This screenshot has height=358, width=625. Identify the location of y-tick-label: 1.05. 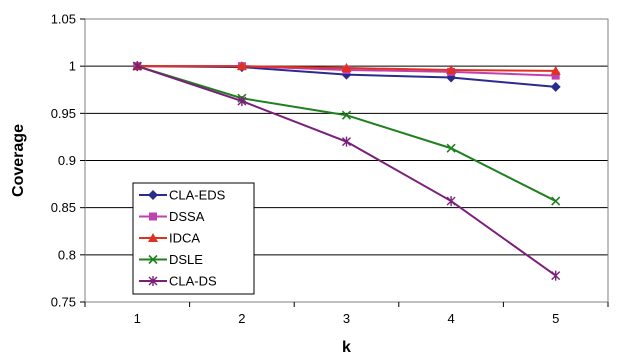
(63, 19).